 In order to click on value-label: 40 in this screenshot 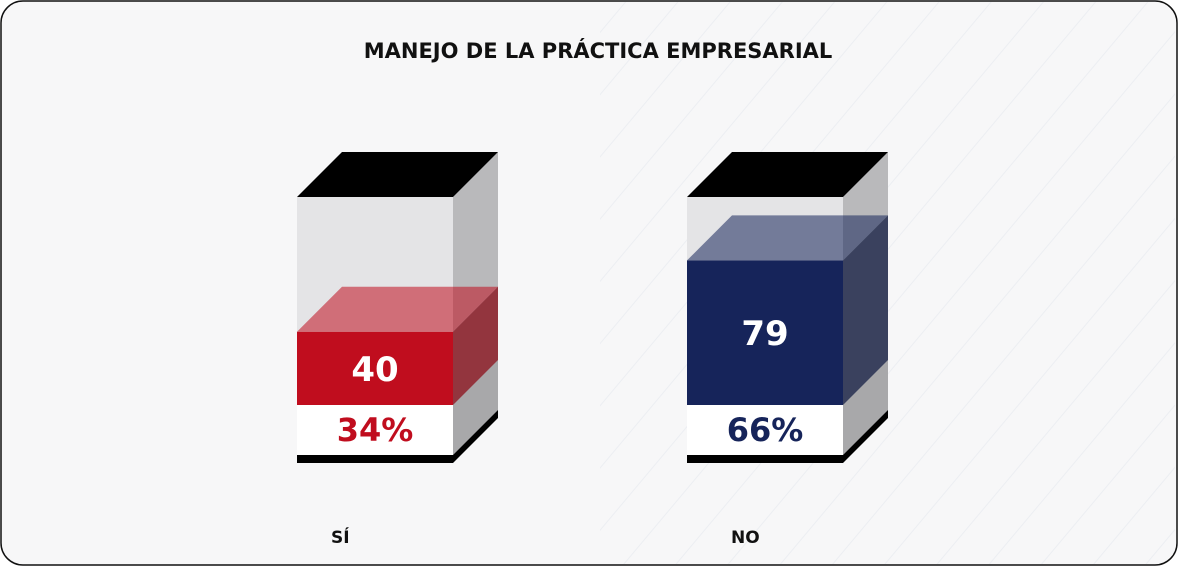, I will do `click(374, 370)`.